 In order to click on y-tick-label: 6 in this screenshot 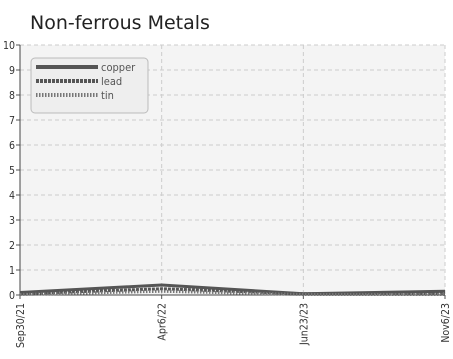, I will do `click(12, 146)`.